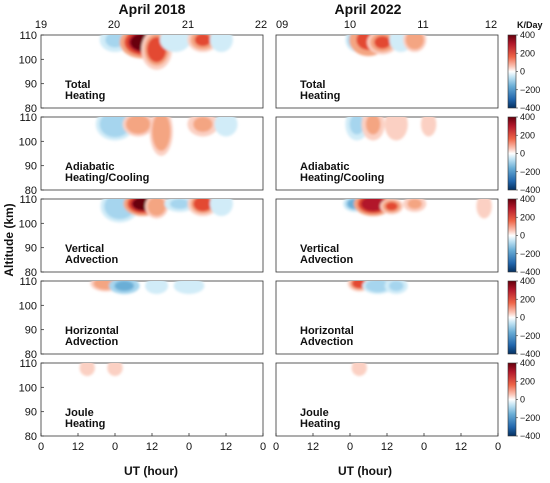  I want to click on panel-label-line2: Heating/Cooling, so click(342, 178).